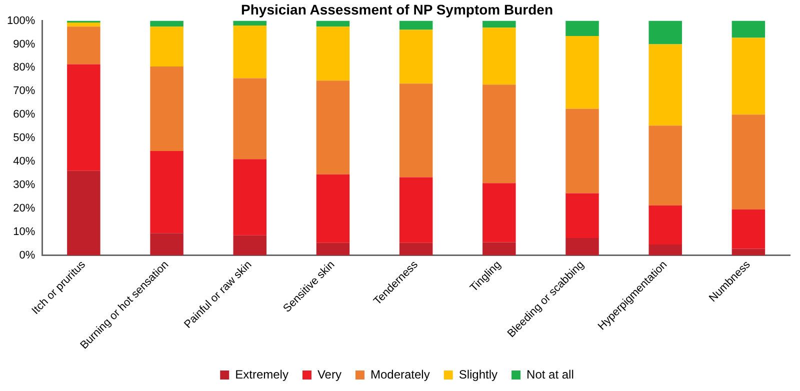 The height and width of the screenshot is (391, 800). Describe the element at coordinates (24, 91) in the screenshot. I see `y-tick-label: 70%` at that location.